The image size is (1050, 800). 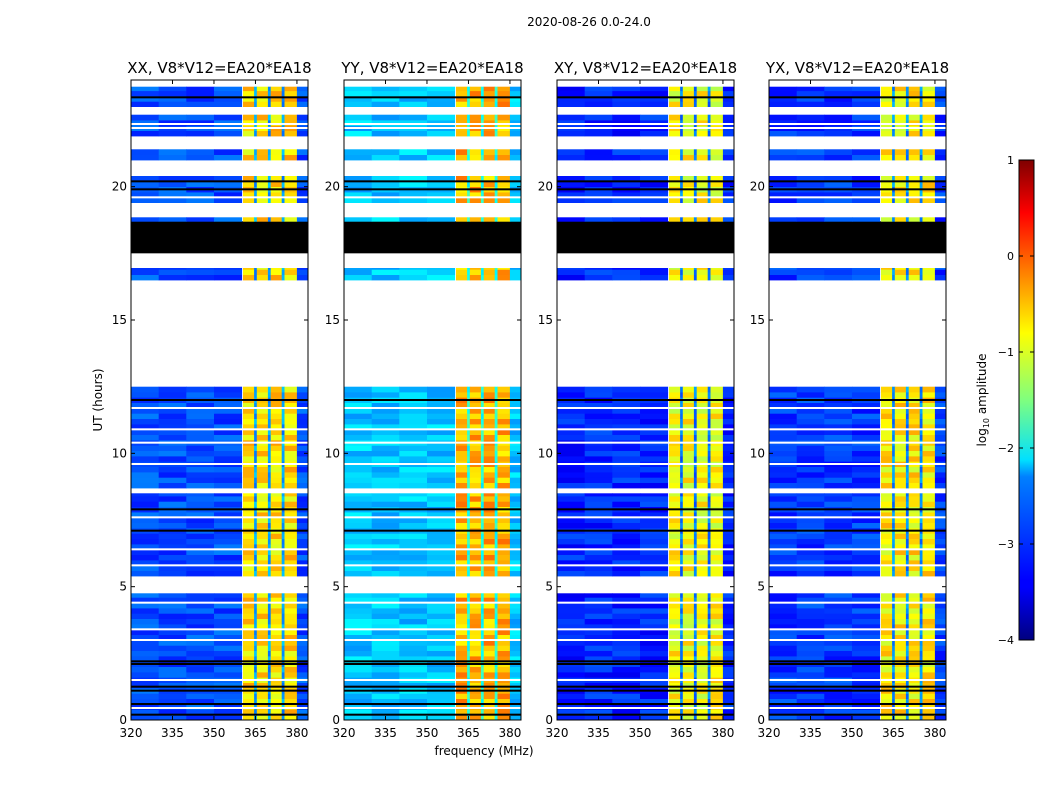 What do you see at coordinates (857, 400) in the screenshot?
I see `zero-data-line` at bounding box center [857, 400].